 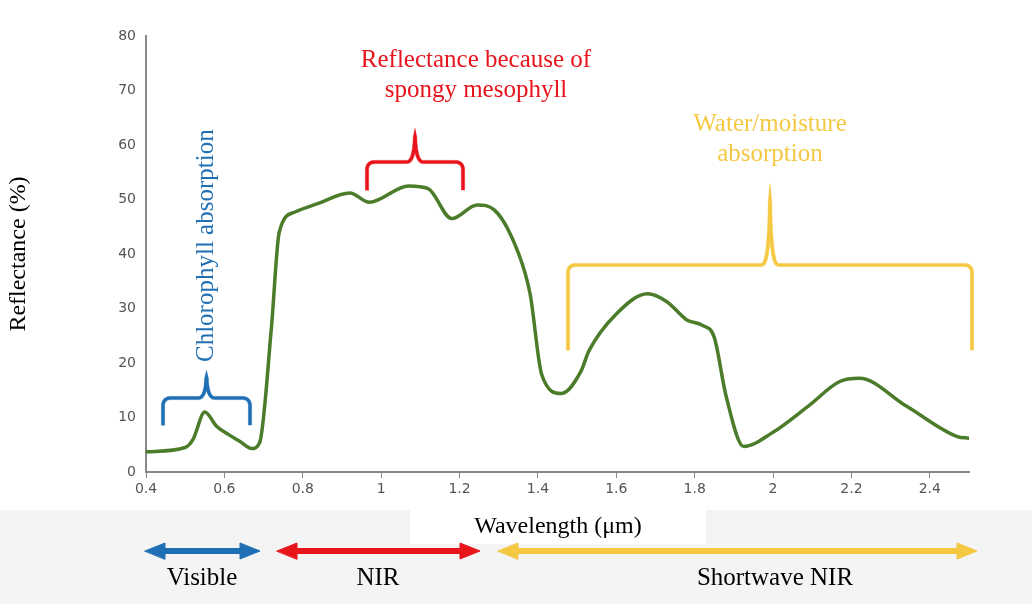 What do you see at coordinates (146, 488) in the screenshot?
I see `x-tick-label: 0.4` at bounding box center [146, 488].